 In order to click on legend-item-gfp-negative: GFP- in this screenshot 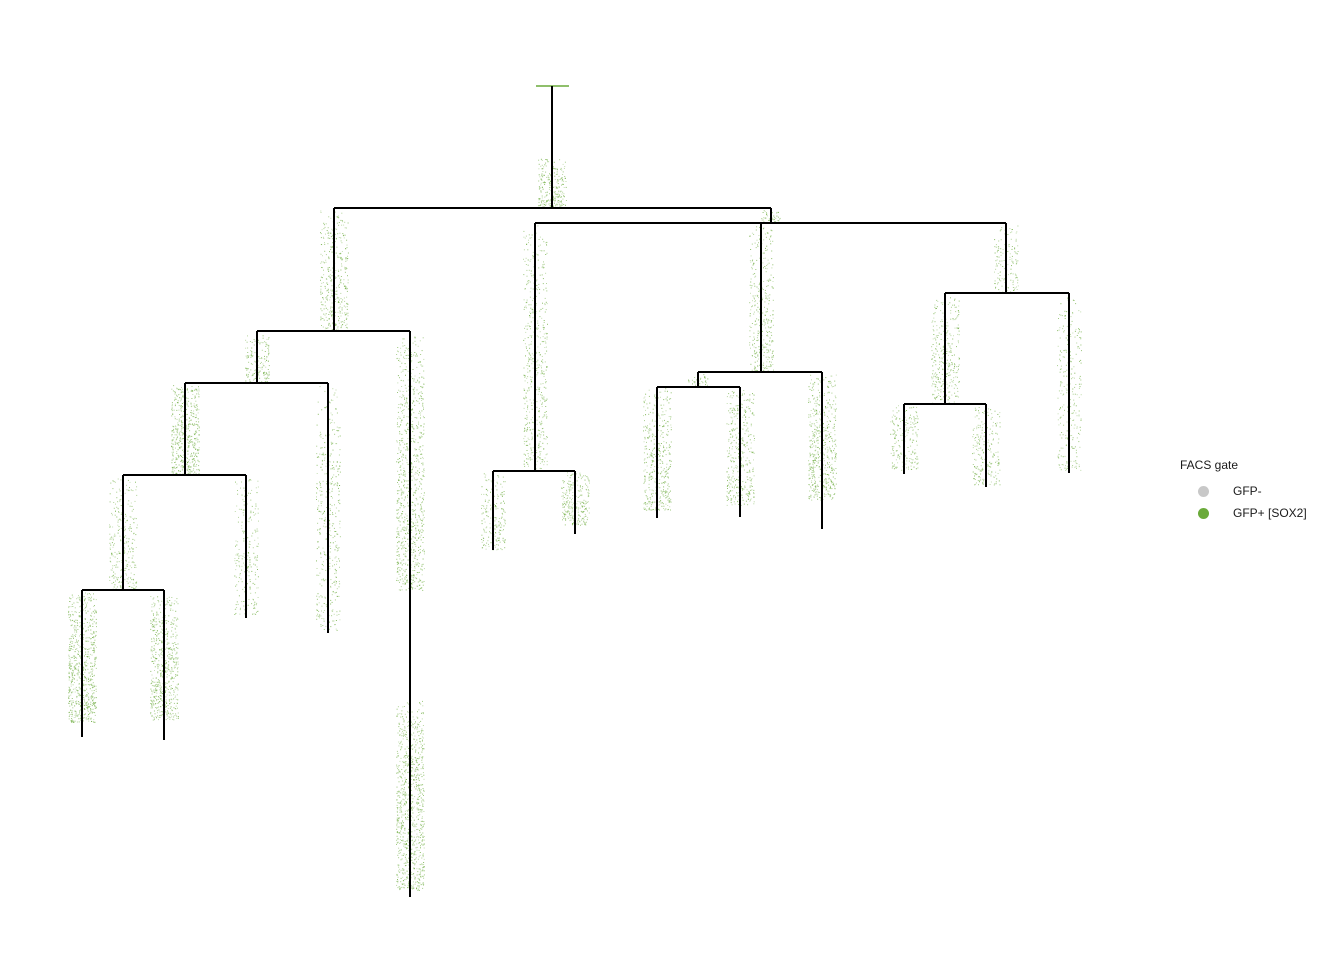, I will do `click(1243, 491)`.